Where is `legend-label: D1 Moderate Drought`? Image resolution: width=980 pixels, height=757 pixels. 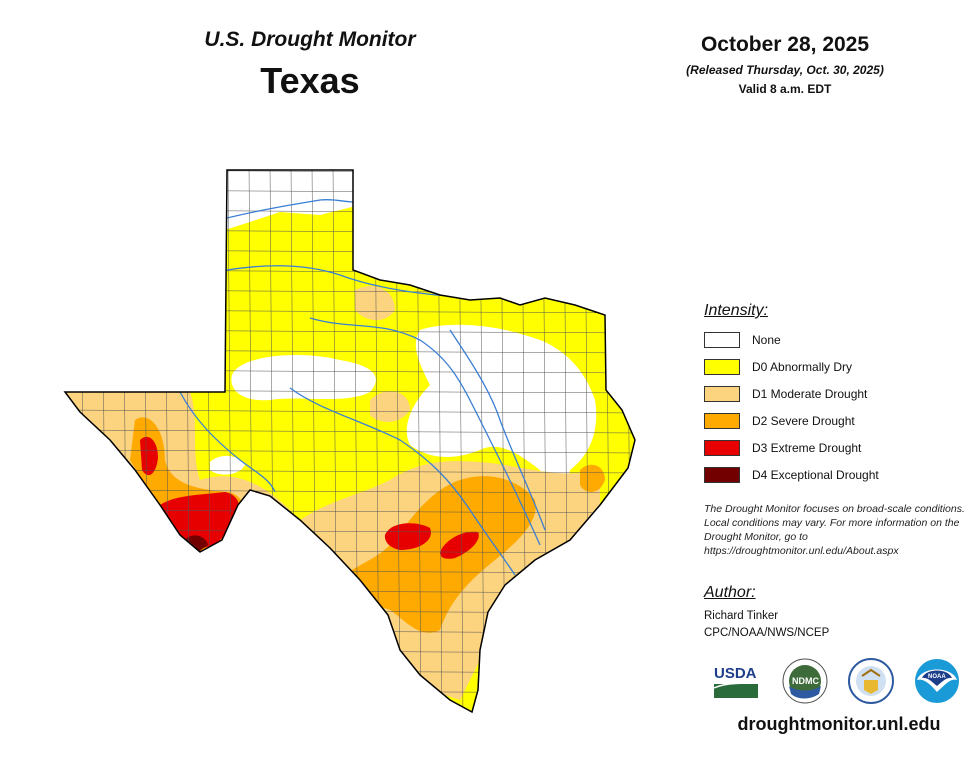
legend-label: D1 Moderate Drought is located at coordinates (810, 394).